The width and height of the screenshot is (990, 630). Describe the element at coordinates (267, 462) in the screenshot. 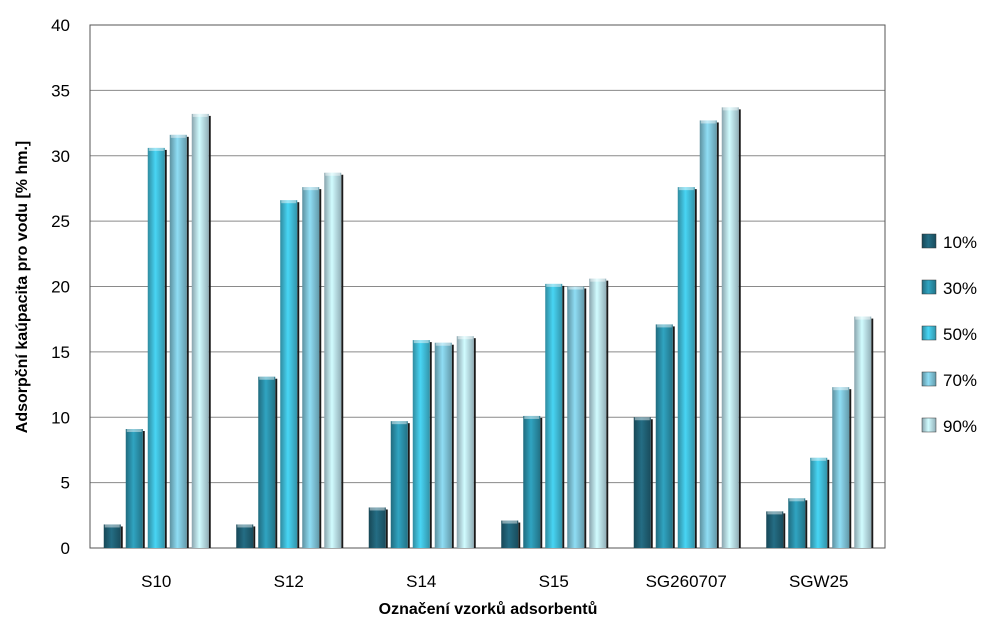

I see `bar-S12-30%` at that location.